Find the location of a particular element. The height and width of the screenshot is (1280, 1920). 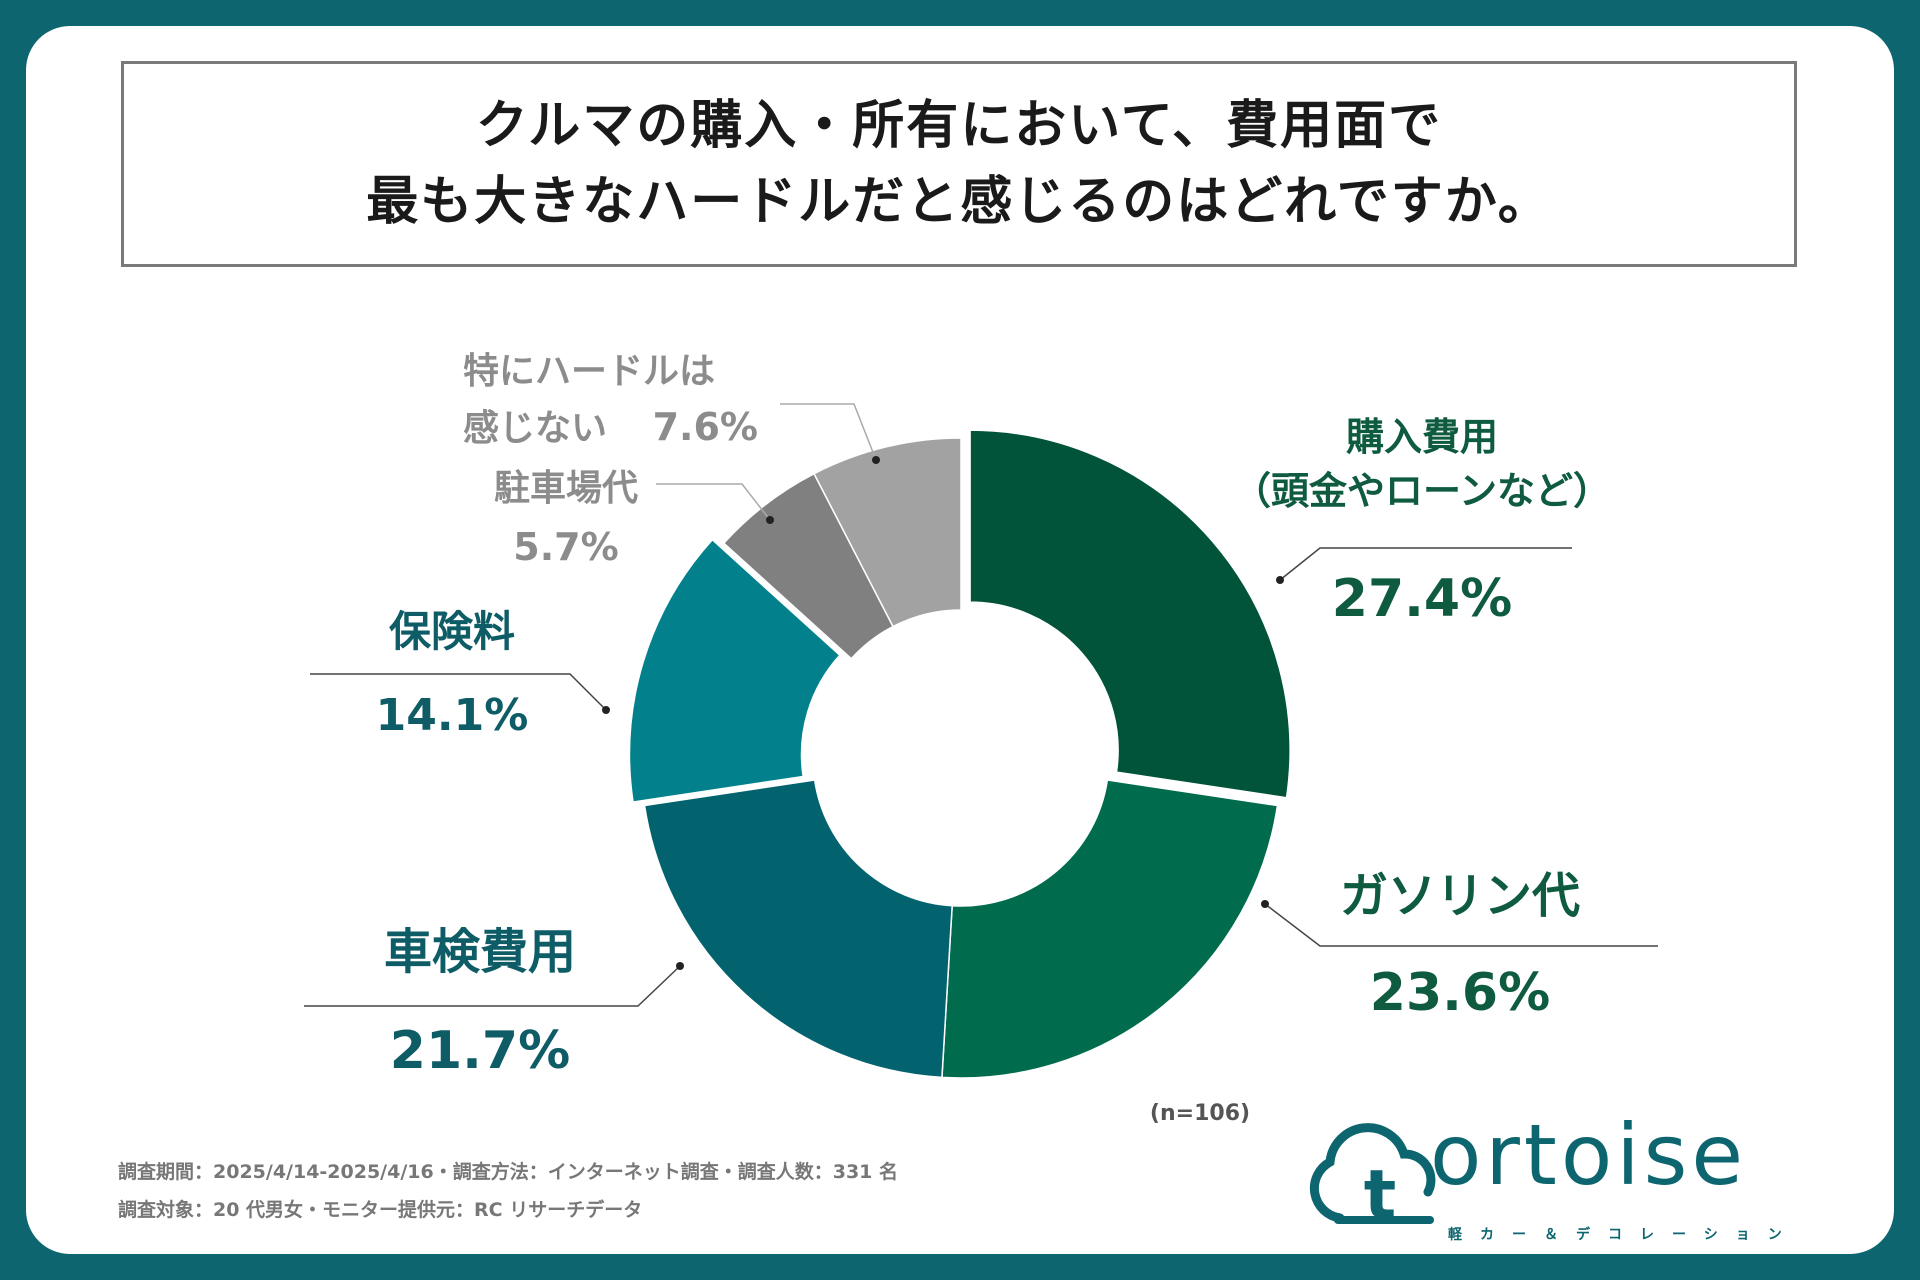

slice-value-label: 23.6% is located at coordinates (1460, 993).